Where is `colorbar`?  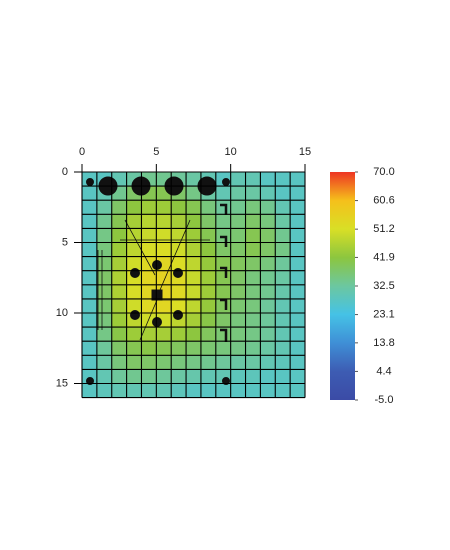
colorbar is located at coordinates (342, 286).